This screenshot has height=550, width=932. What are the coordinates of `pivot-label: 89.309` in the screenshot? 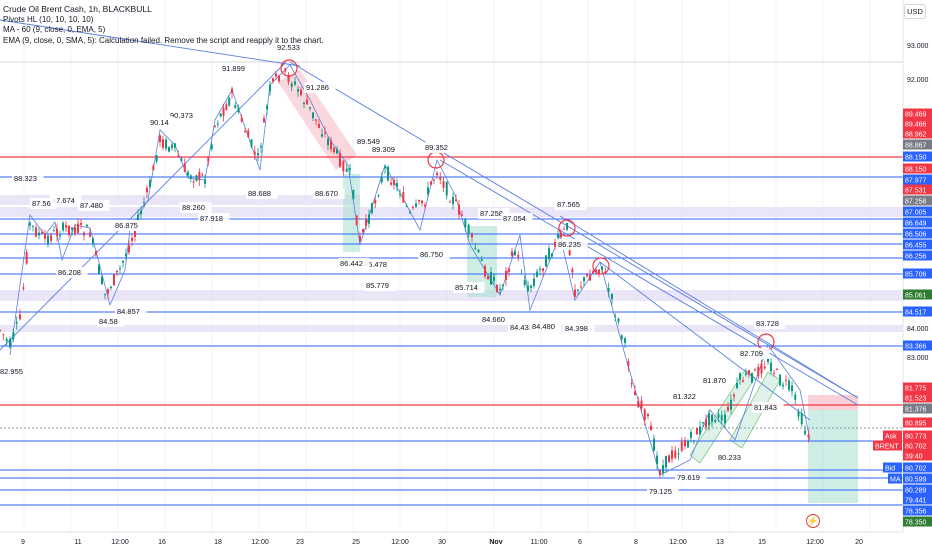 It's located at (383, 149).